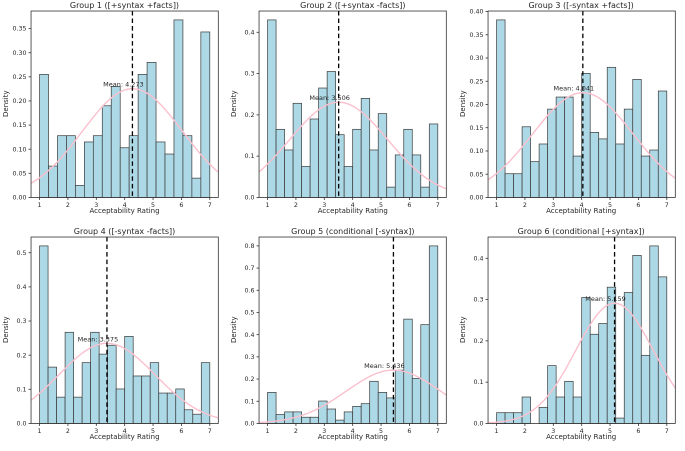 This screenshot has height=451, width=685. I want to click on svg-text: 0.25, so click(20, 77).